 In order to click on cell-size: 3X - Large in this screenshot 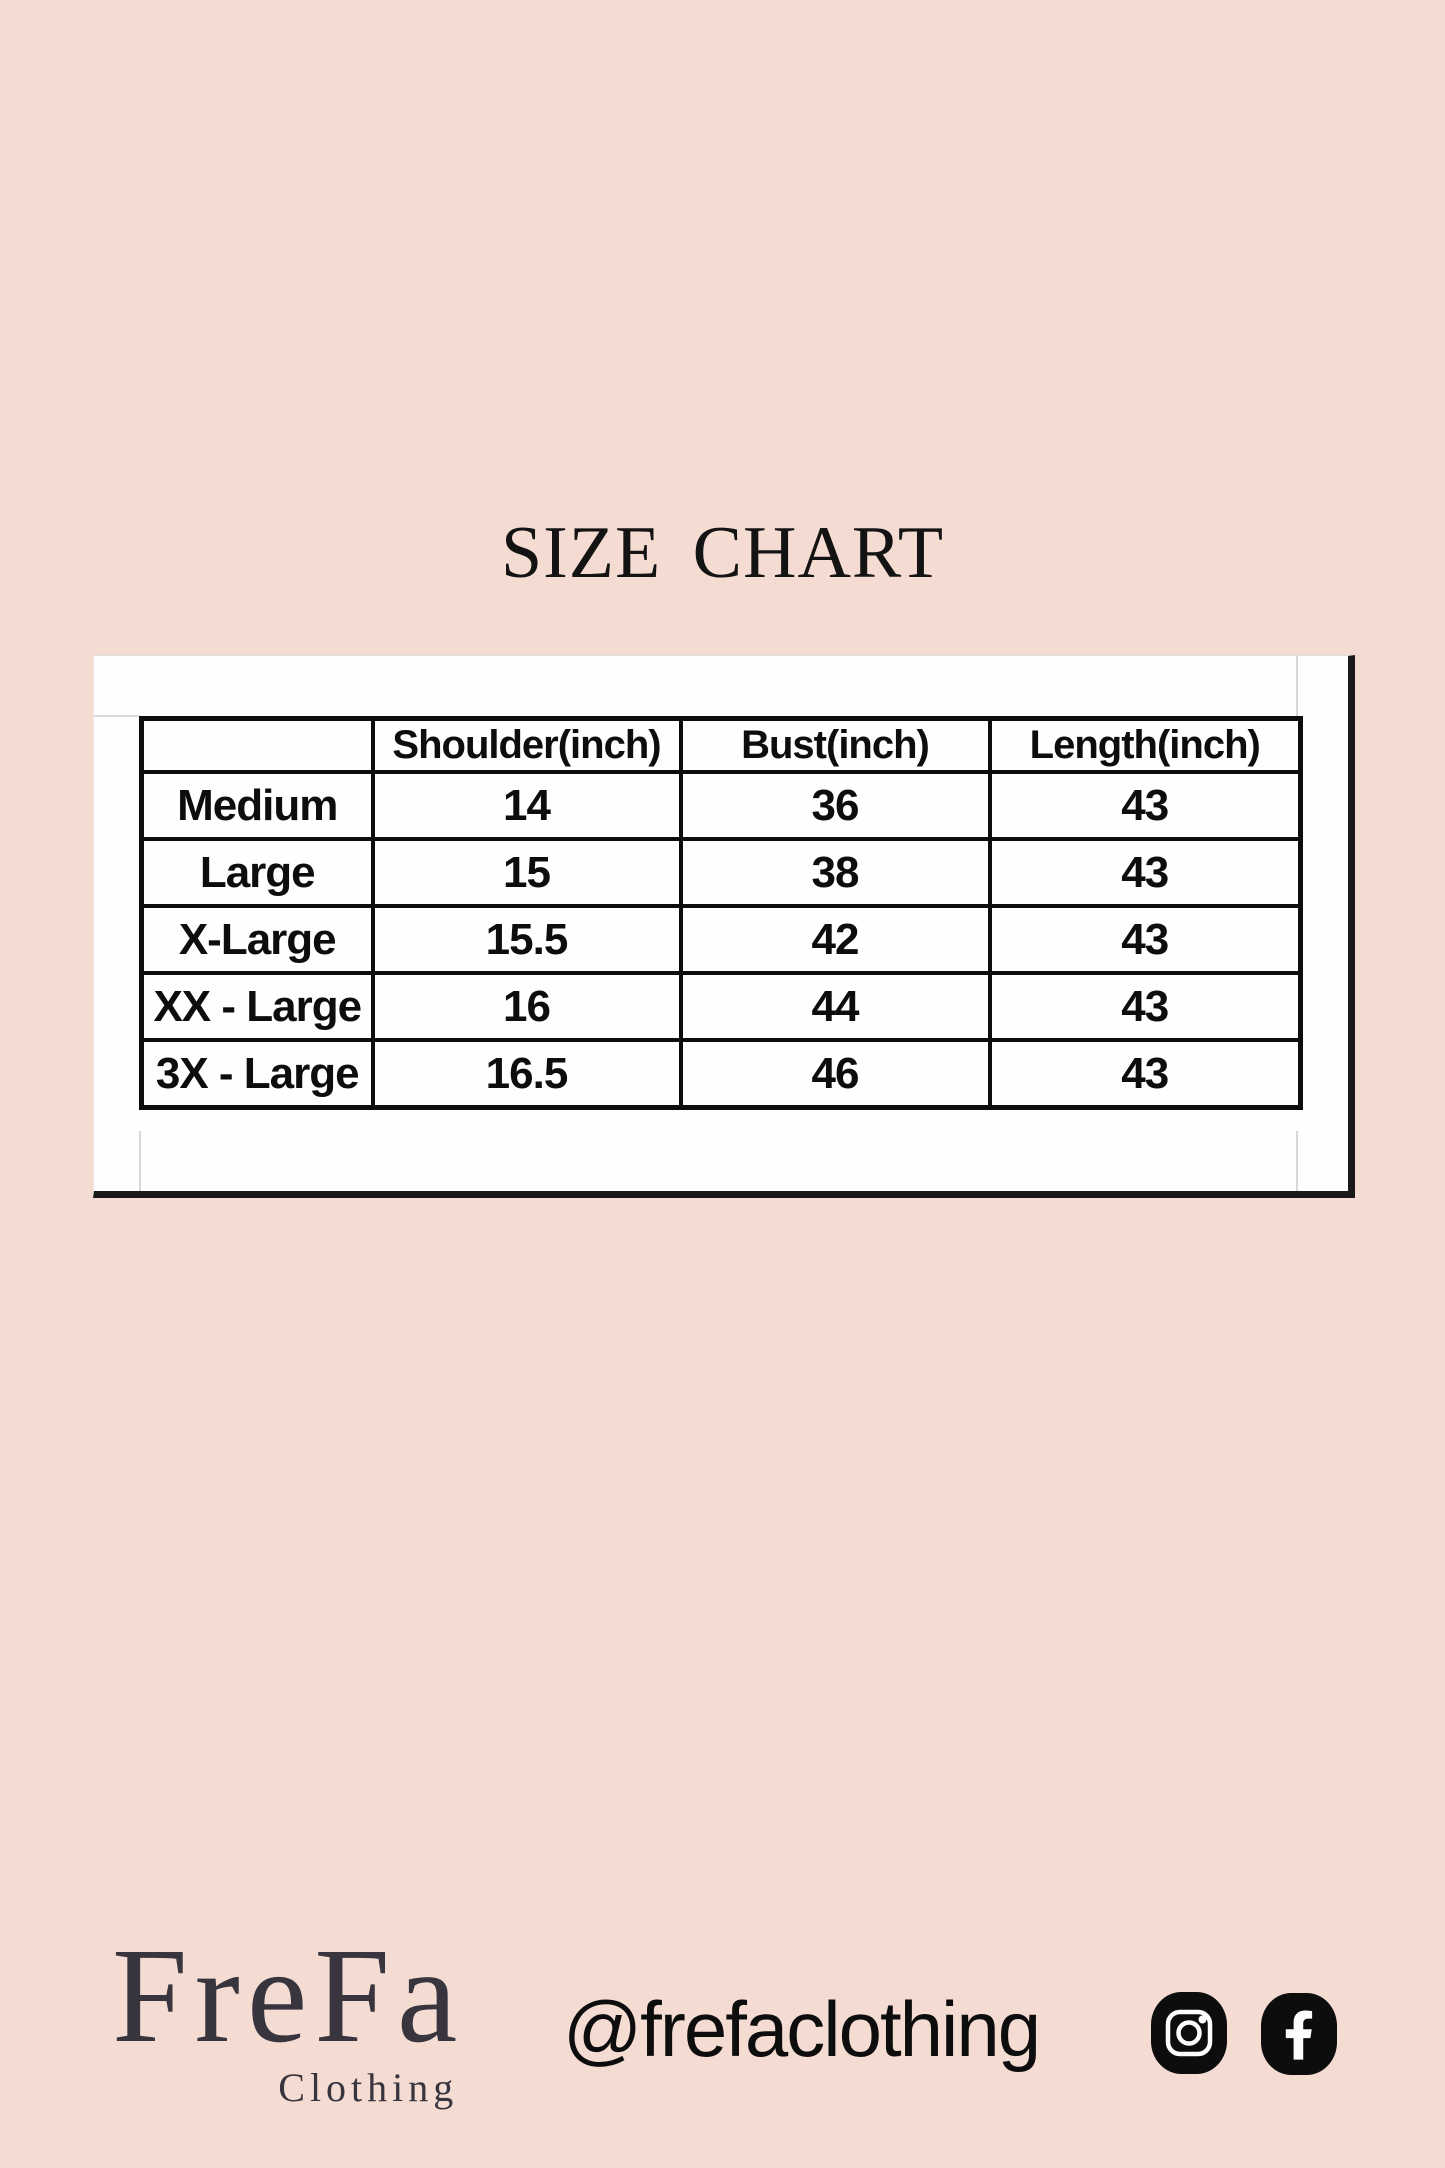, I will do `click(257, 1074)`.